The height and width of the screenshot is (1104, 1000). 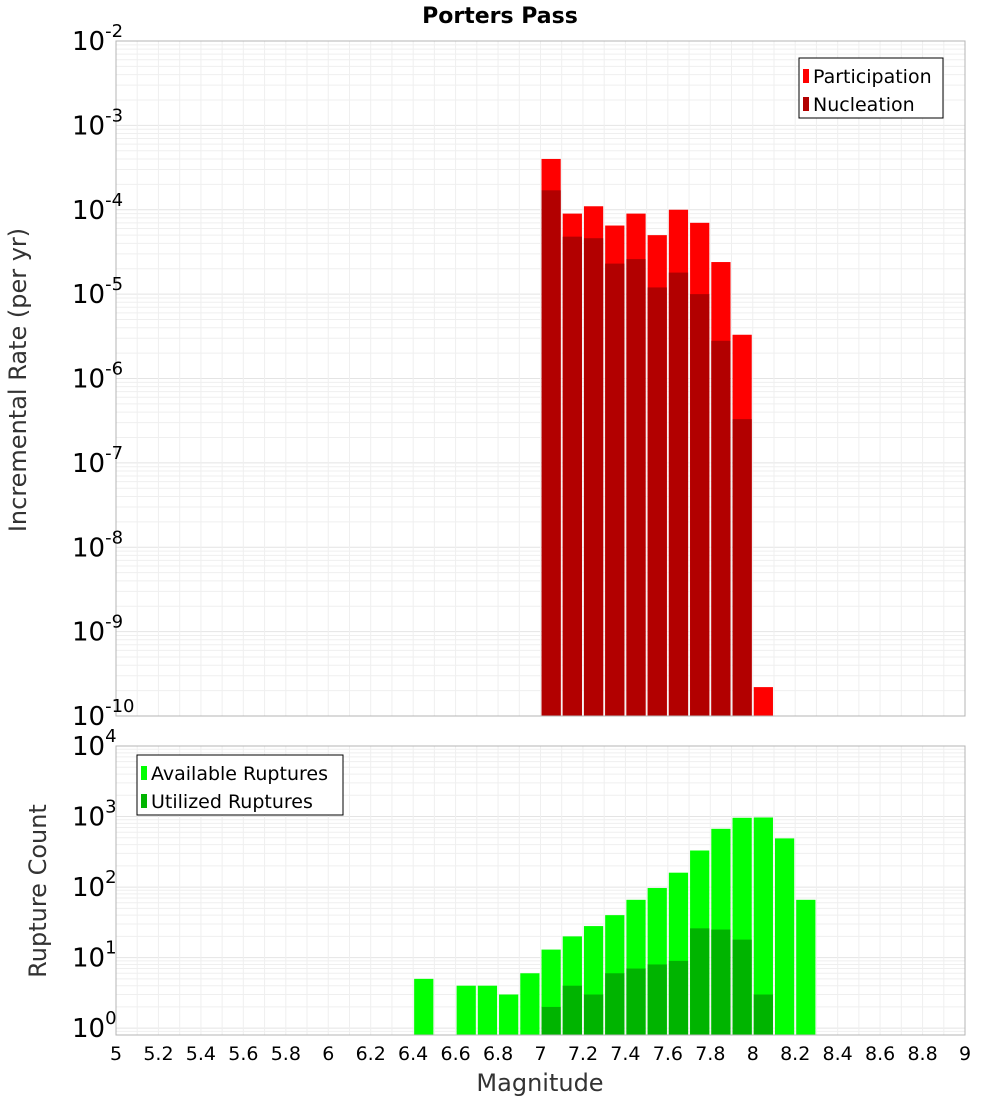 What do you see at coordinates (880, 1054) in the screenshot?
I see `x-tick-label: 8.6` at bounding box center [880, 1054].